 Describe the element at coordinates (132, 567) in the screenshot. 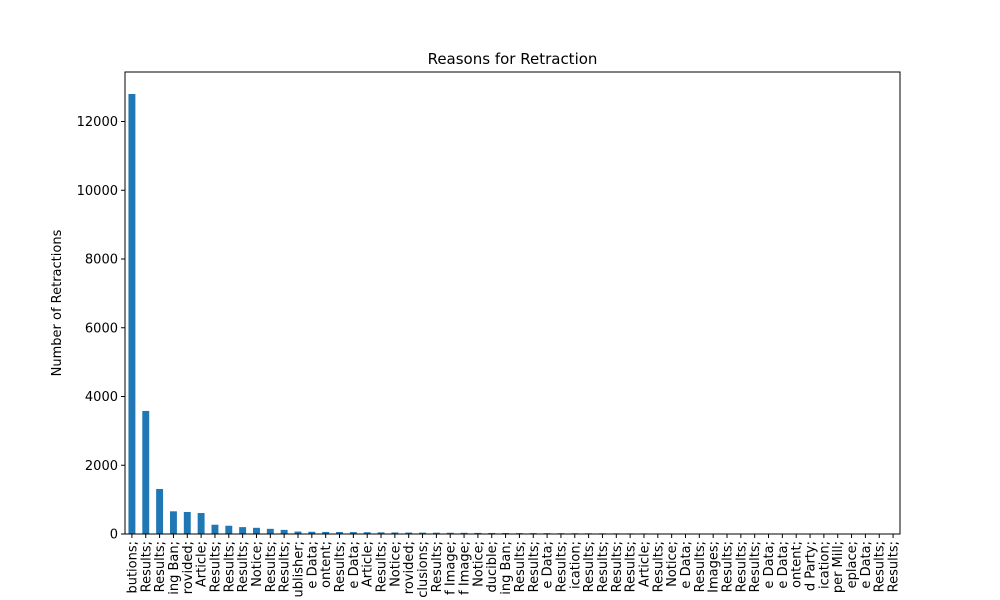

I see `x-tick-label: butions;` at that location.